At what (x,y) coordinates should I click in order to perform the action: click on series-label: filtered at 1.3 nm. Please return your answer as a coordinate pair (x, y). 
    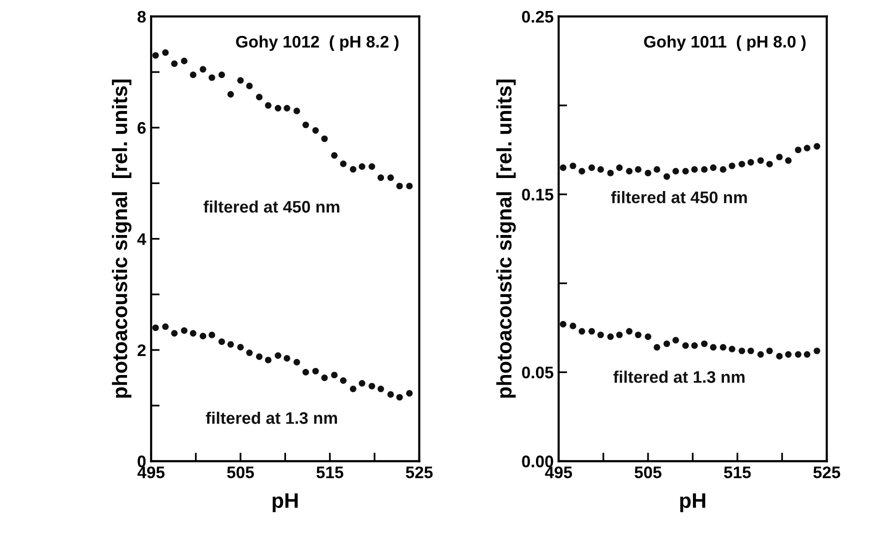
    Looking at the image, I should click on (271, 418).